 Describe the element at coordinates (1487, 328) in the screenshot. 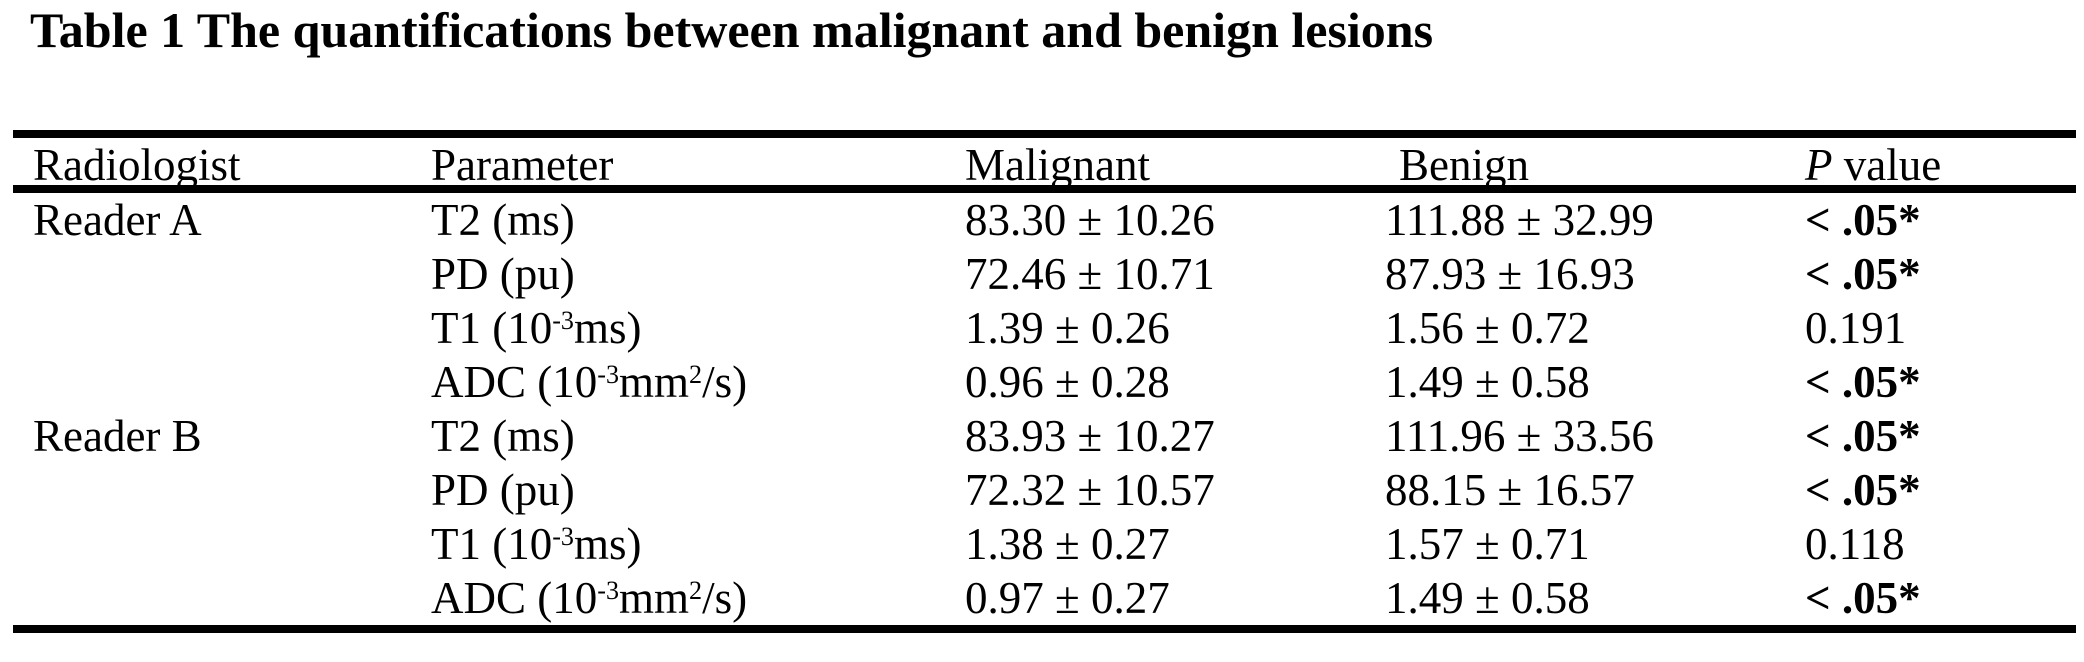

I see `benign-cell: 1.56 ± 0.72` at that location.